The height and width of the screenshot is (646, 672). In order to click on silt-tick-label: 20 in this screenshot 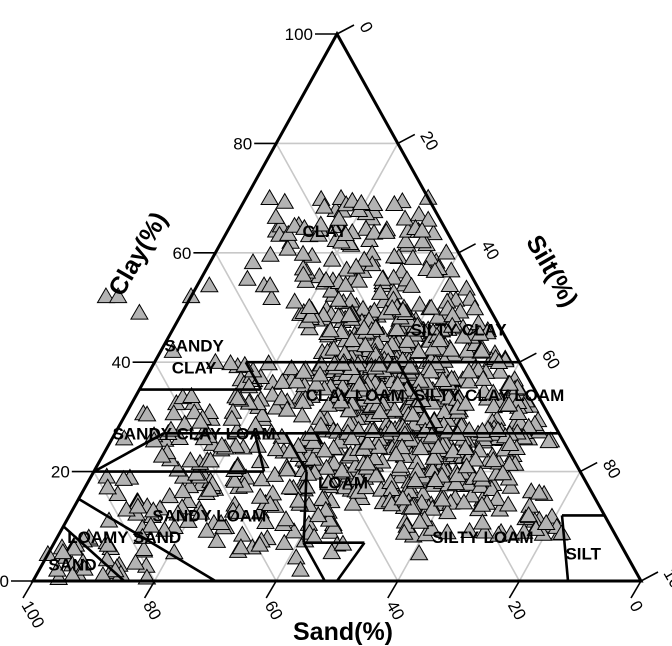, I will do `click(429, 141)`.